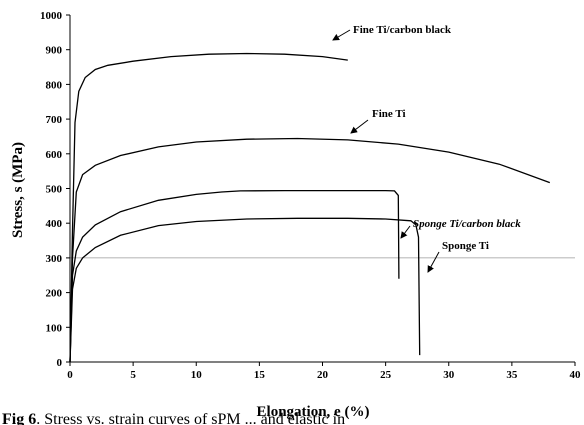  Describe the element at coordinates (54, 190) in the screenshot. I see `y-tick-label: 500` at that location.